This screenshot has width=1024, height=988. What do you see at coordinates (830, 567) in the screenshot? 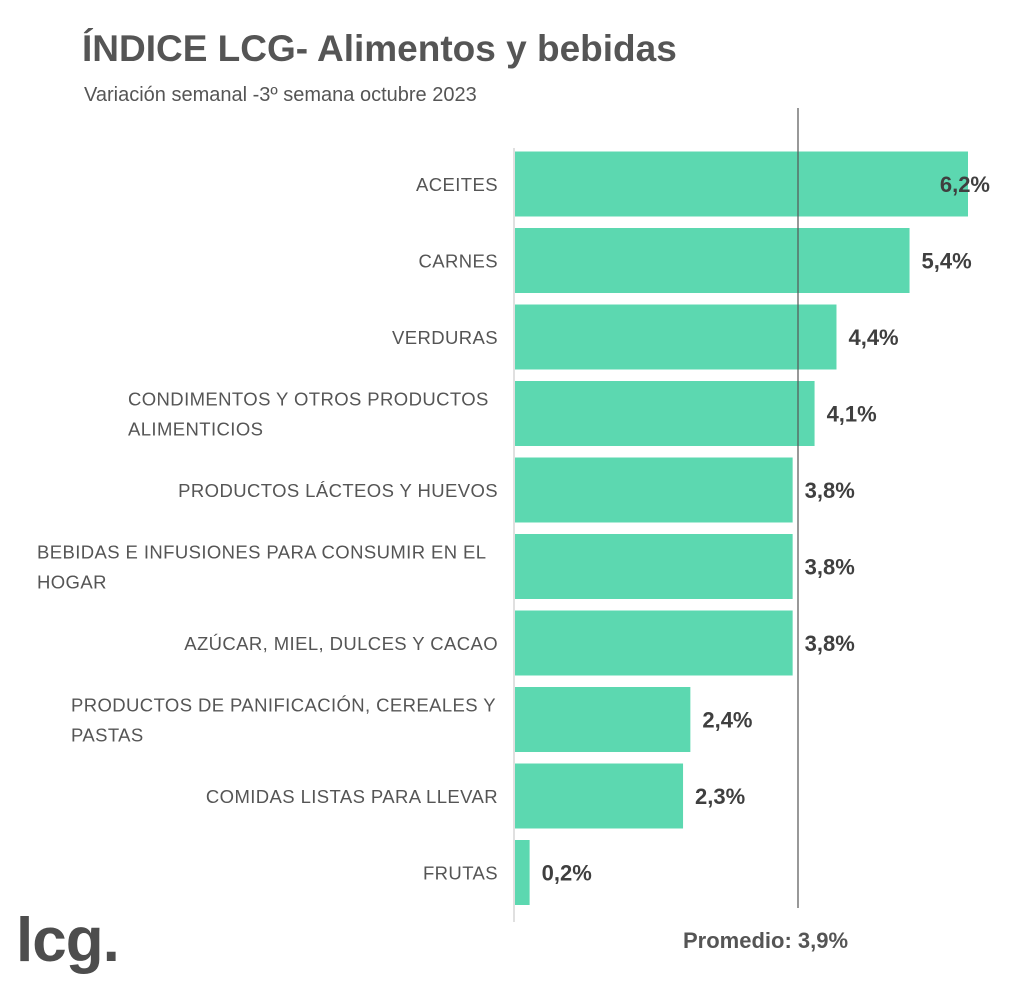
I see `value-label-6: 3,8%` at bounding box center [830, 567].